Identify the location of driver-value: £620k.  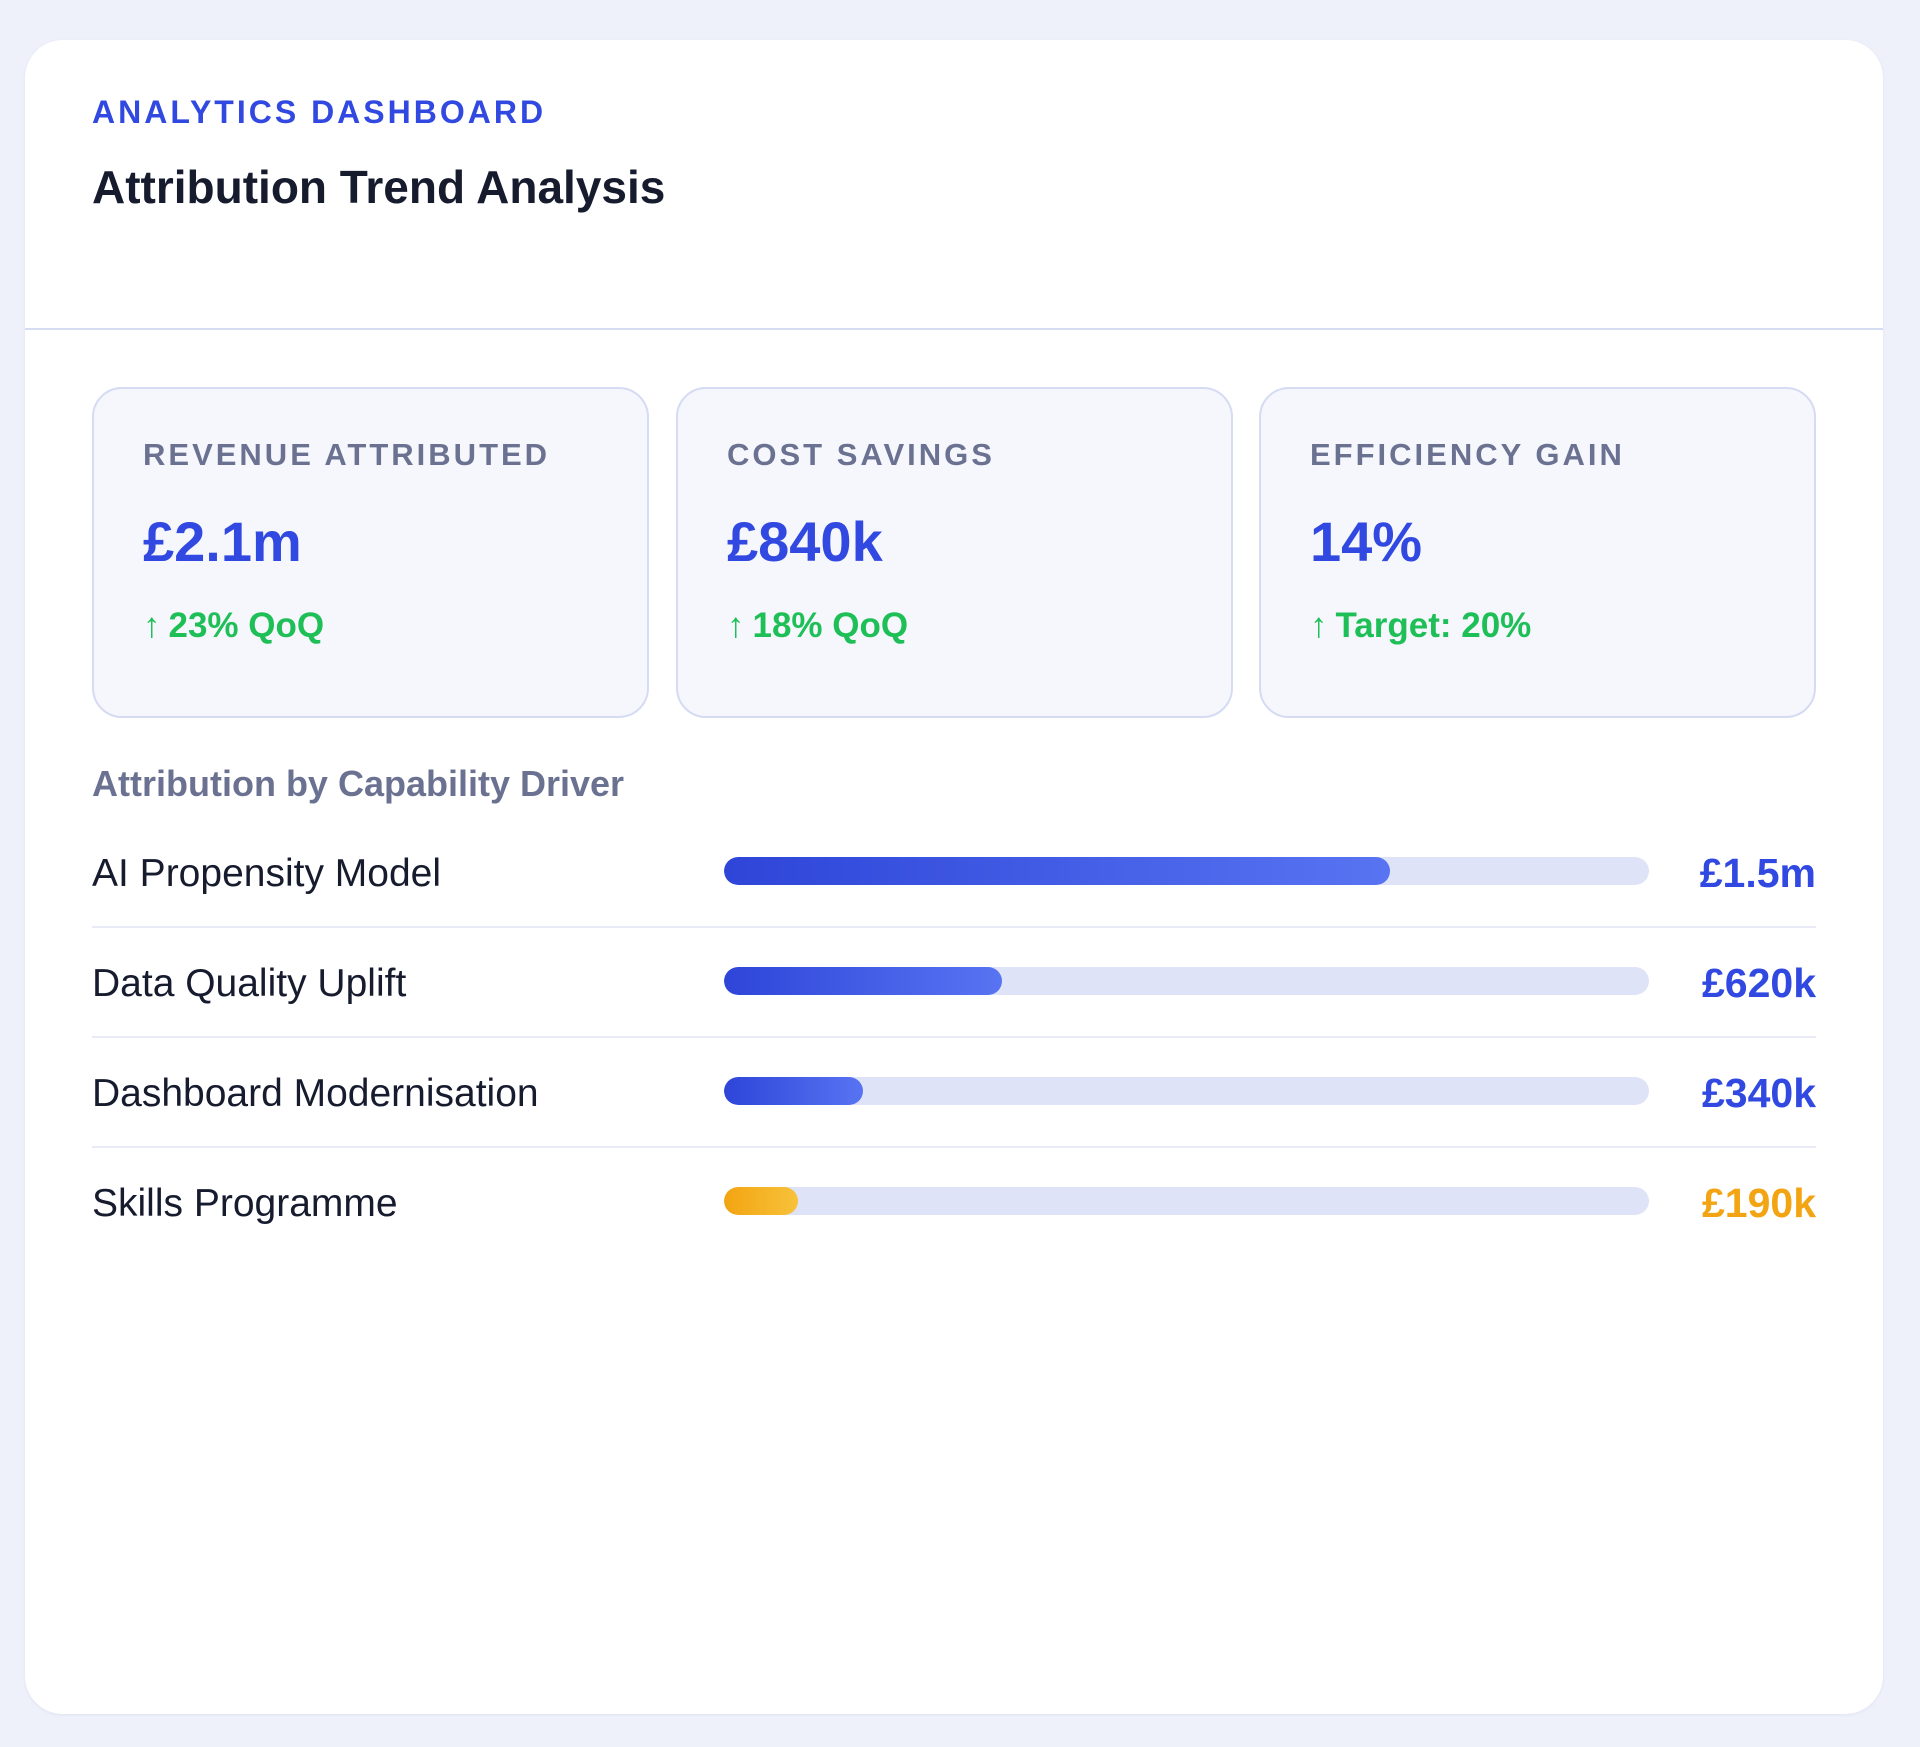
(1758, 983).